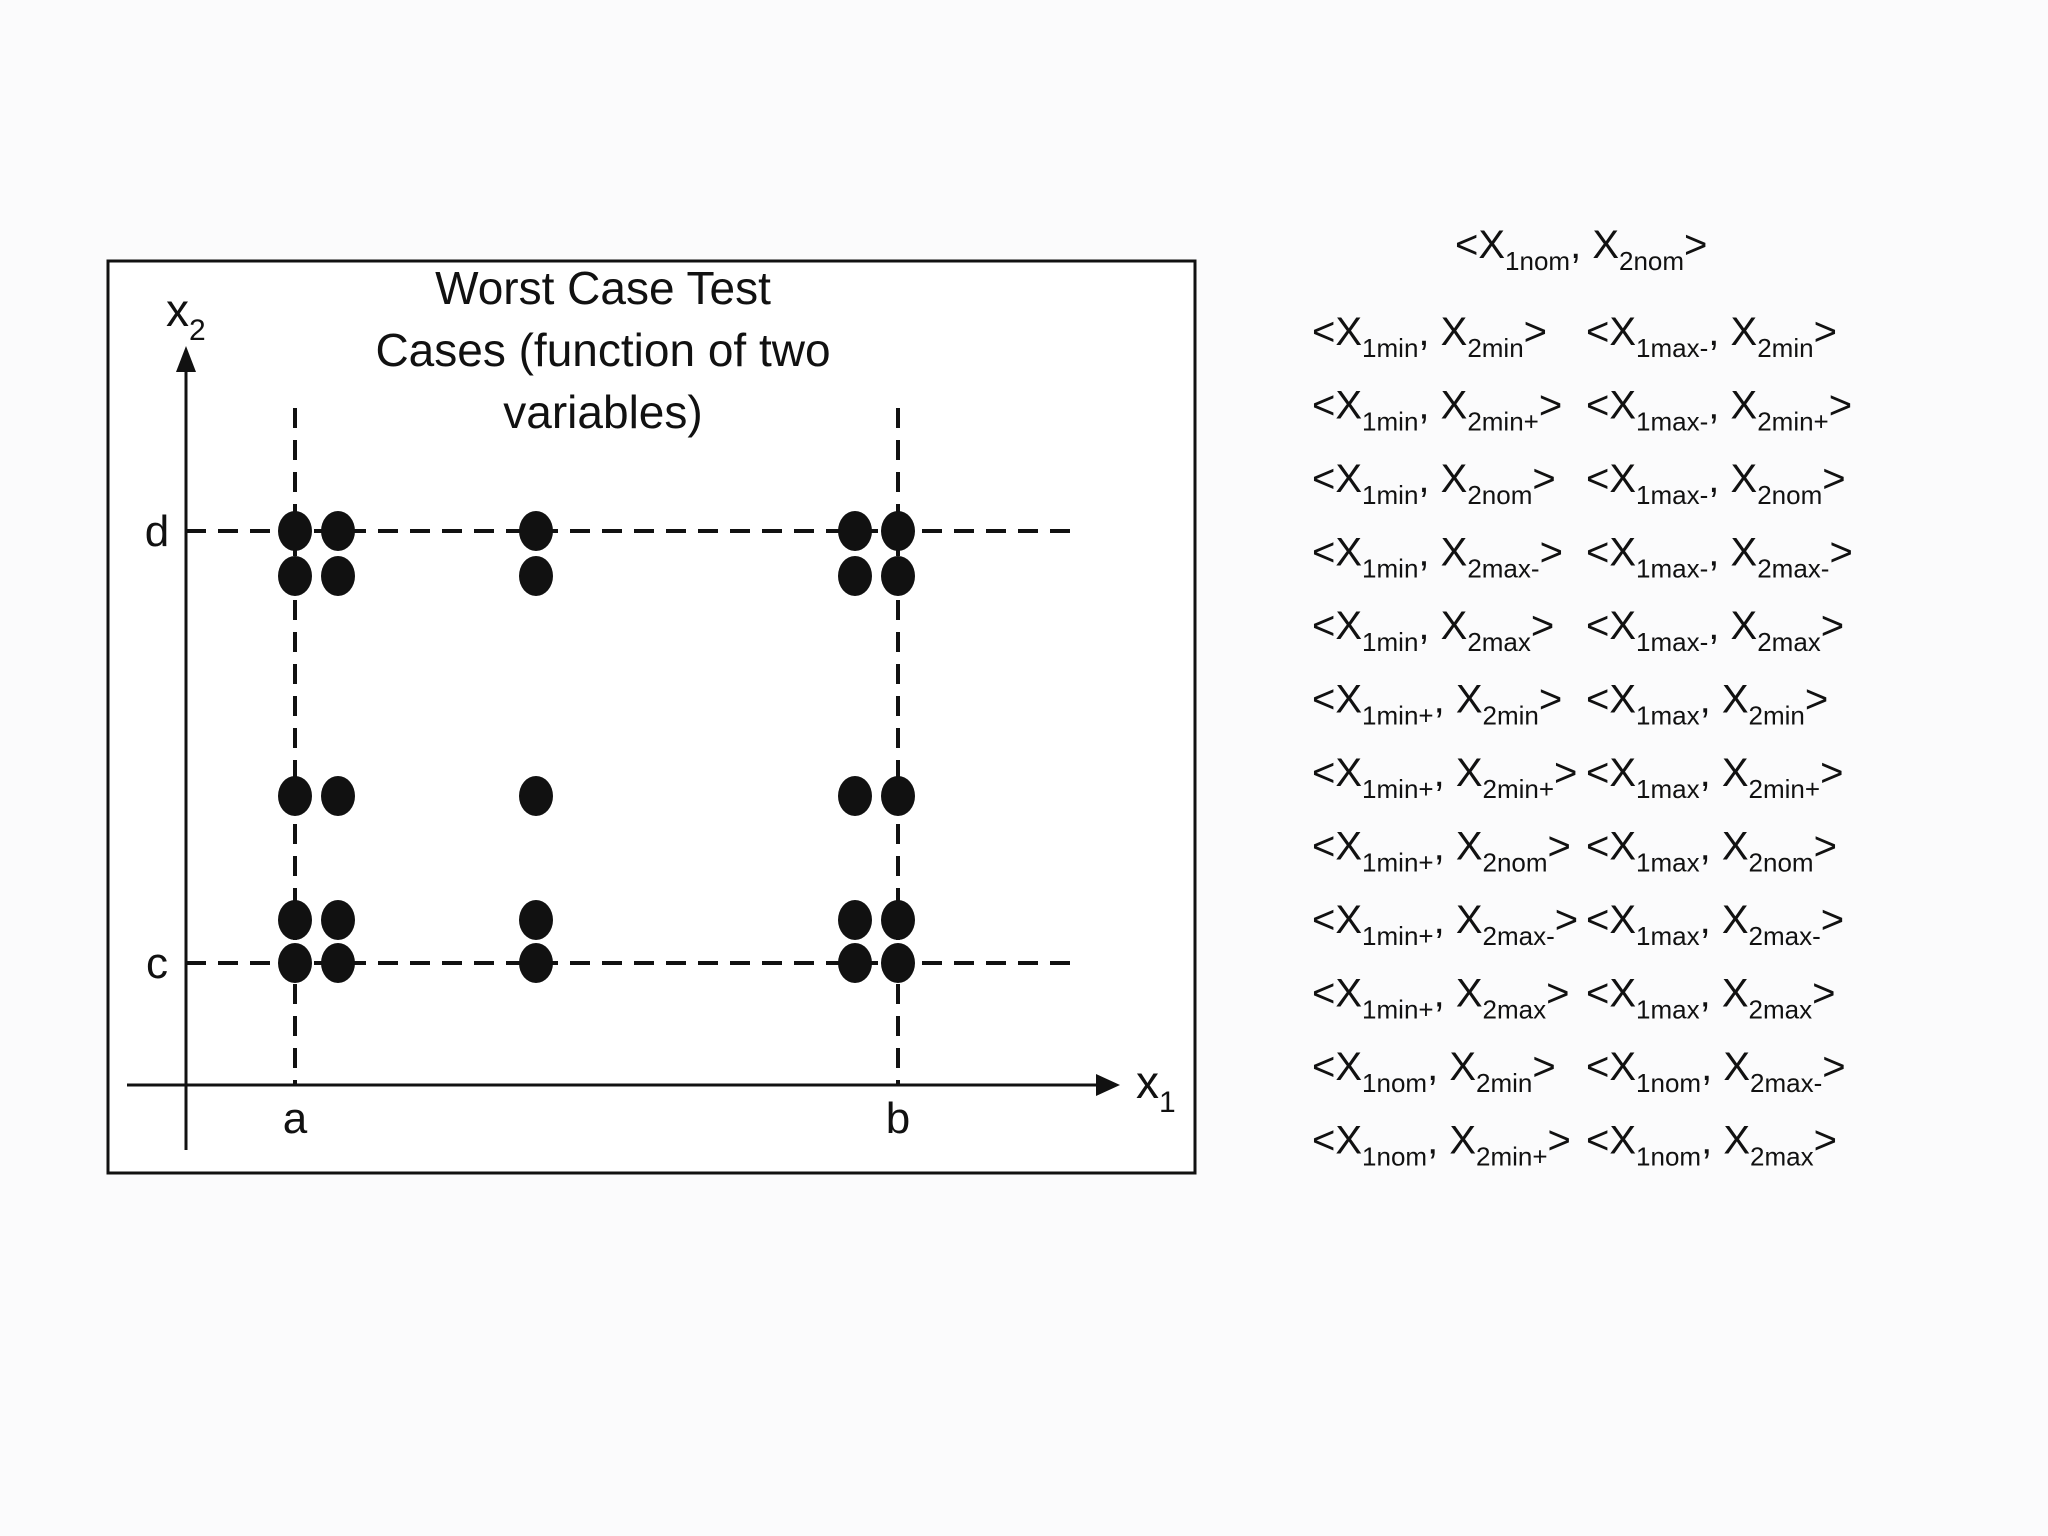 This screenshot has width=2048, height=1536. I want to click on test-point-x1min+-x2nom, so click(338, 796).